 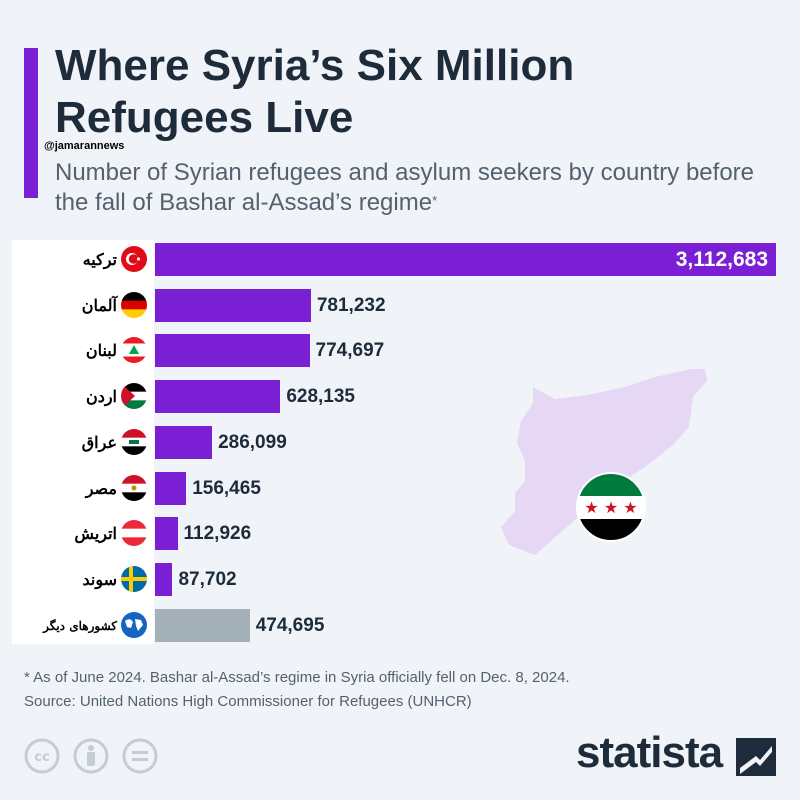 I want to click on syrian-flag-stars: ★ ★ ★, so click(x=610, y=507).